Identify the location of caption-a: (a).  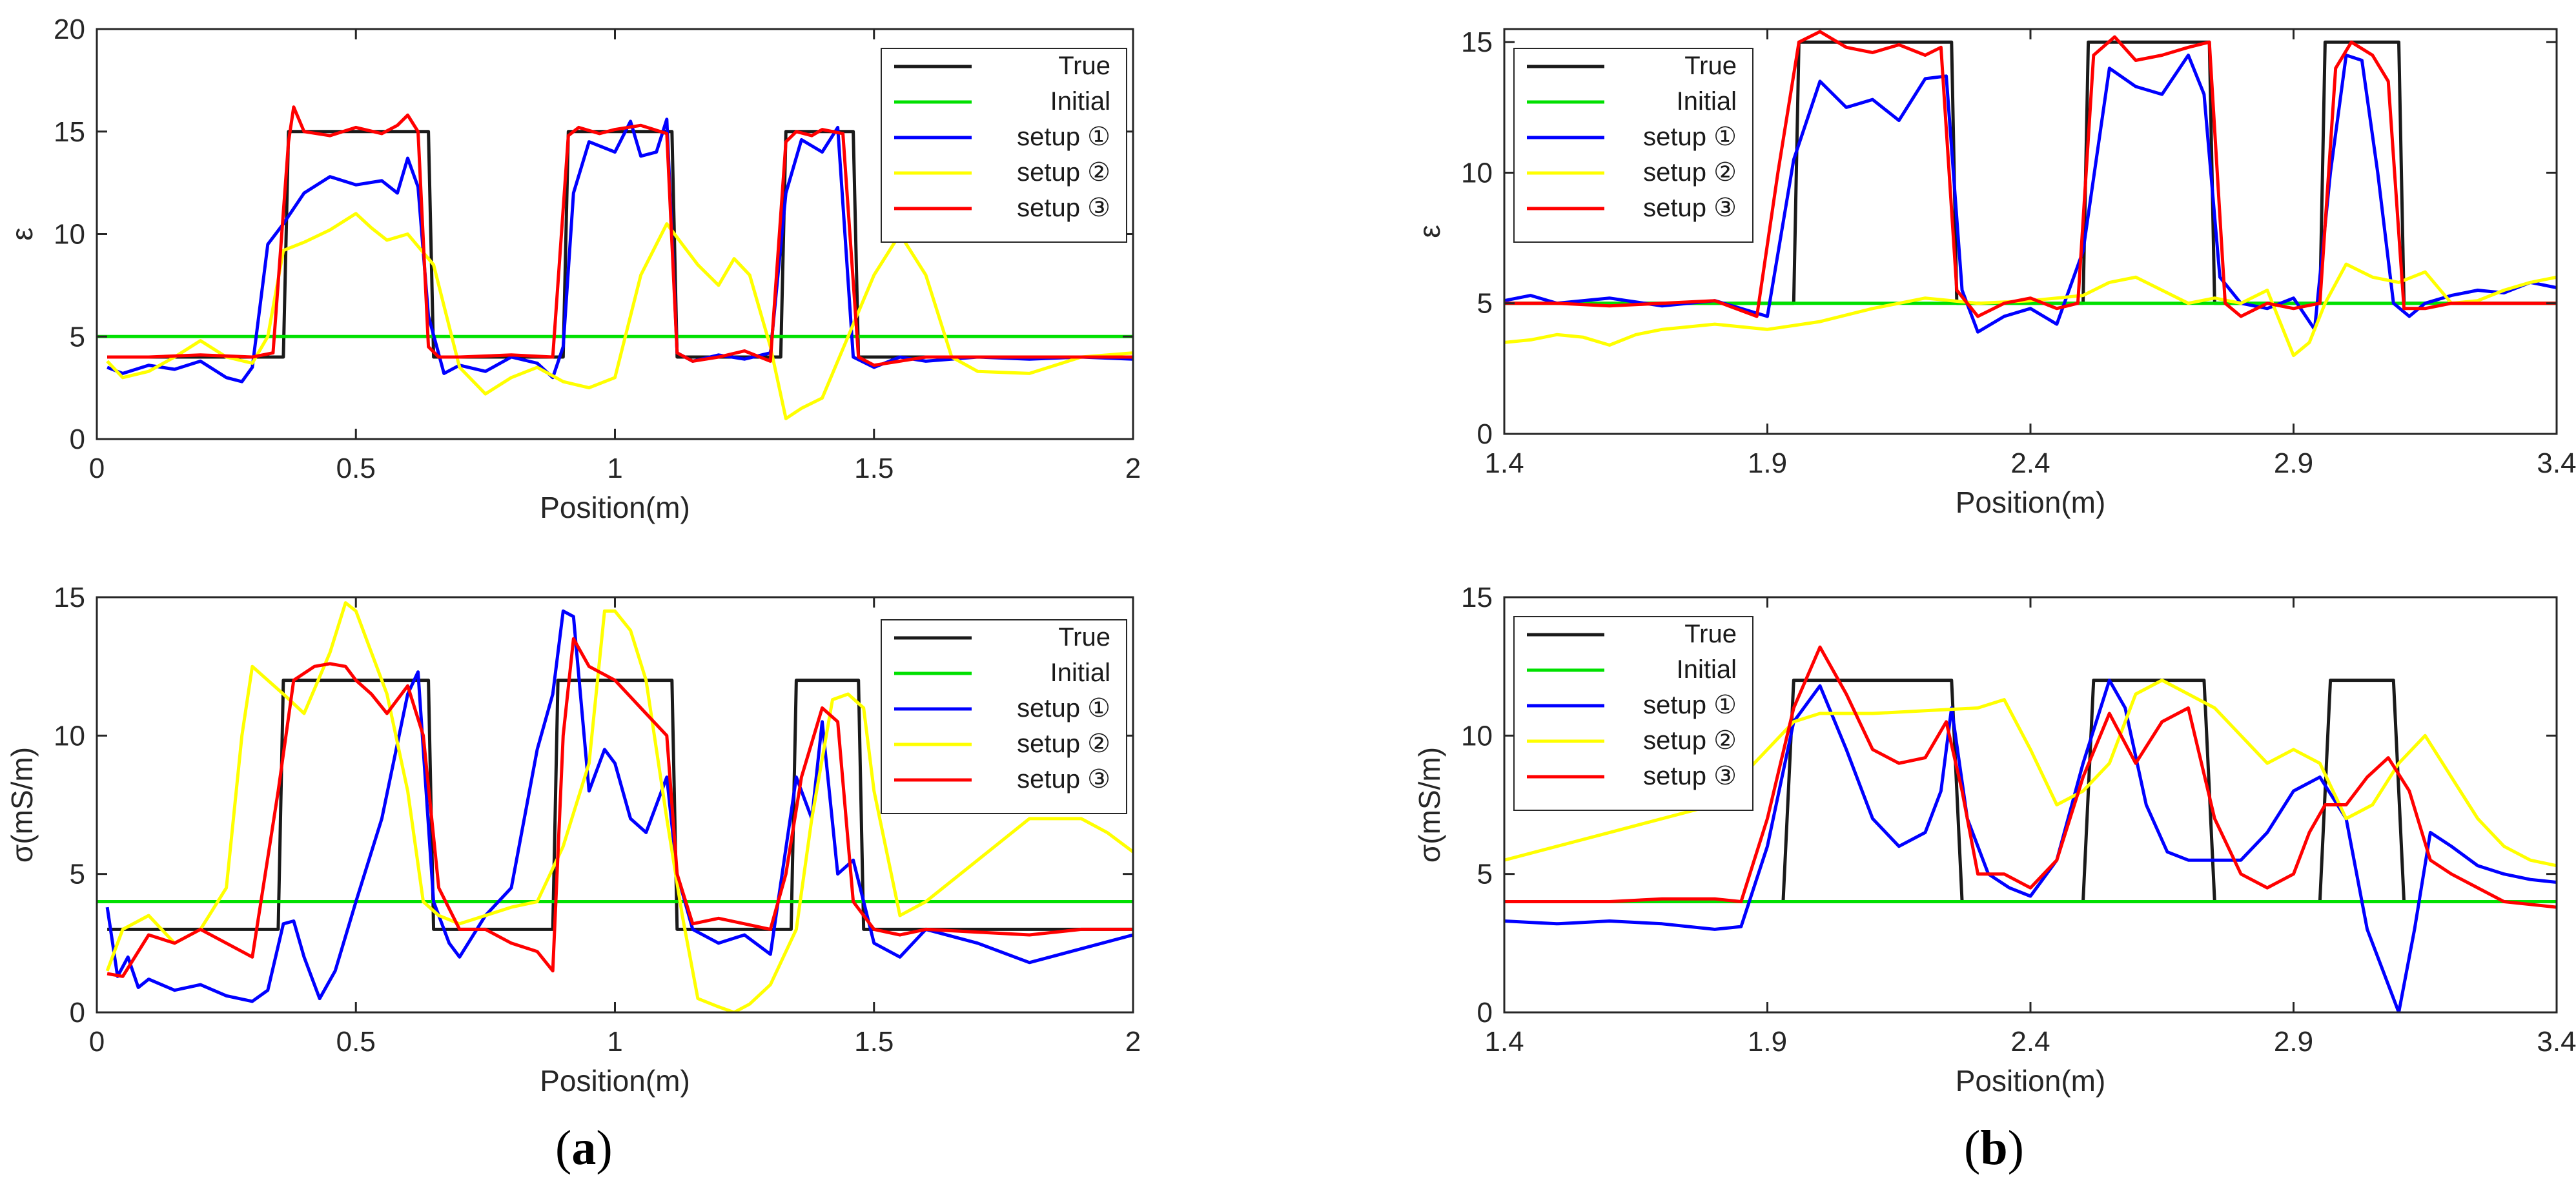
(584, 1148).